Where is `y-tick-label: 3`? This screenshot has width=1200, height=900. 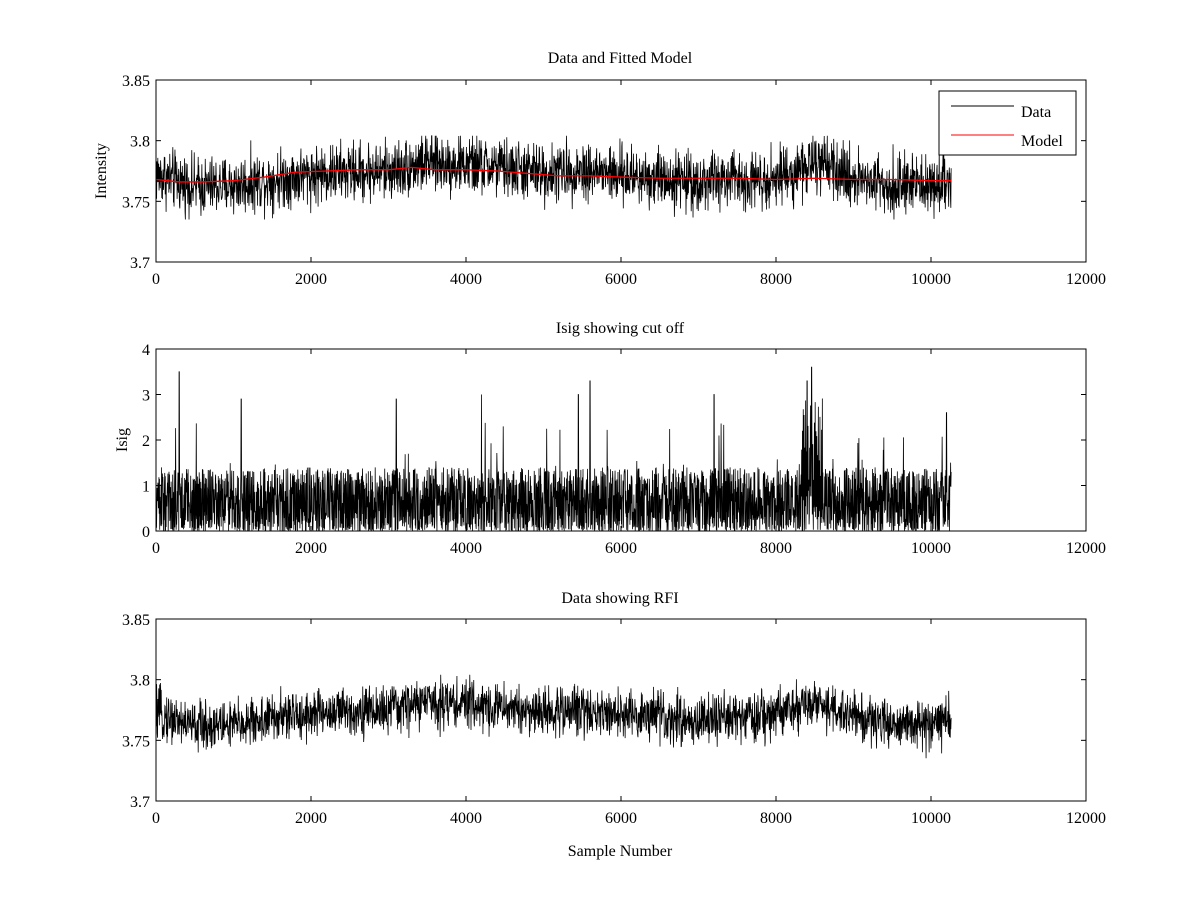 y-tick-label: 3 is located at coordinates (146, 396).